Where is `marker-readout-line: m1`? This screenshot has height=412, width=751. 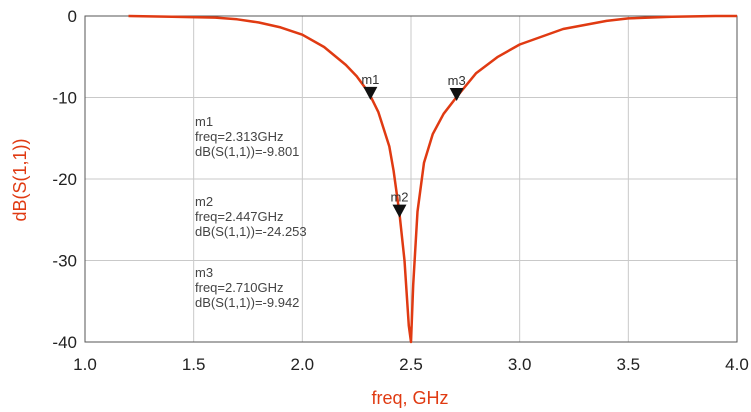
marker-readout-line: m1 is located at coordinates (204, 121).